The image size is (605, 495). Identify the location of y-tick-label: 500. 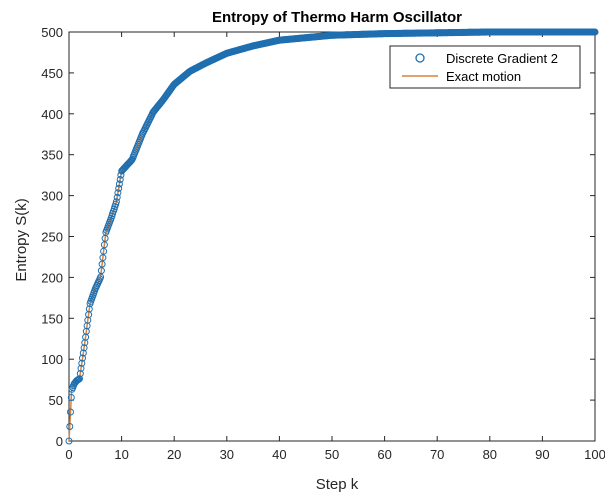
(52, 32).